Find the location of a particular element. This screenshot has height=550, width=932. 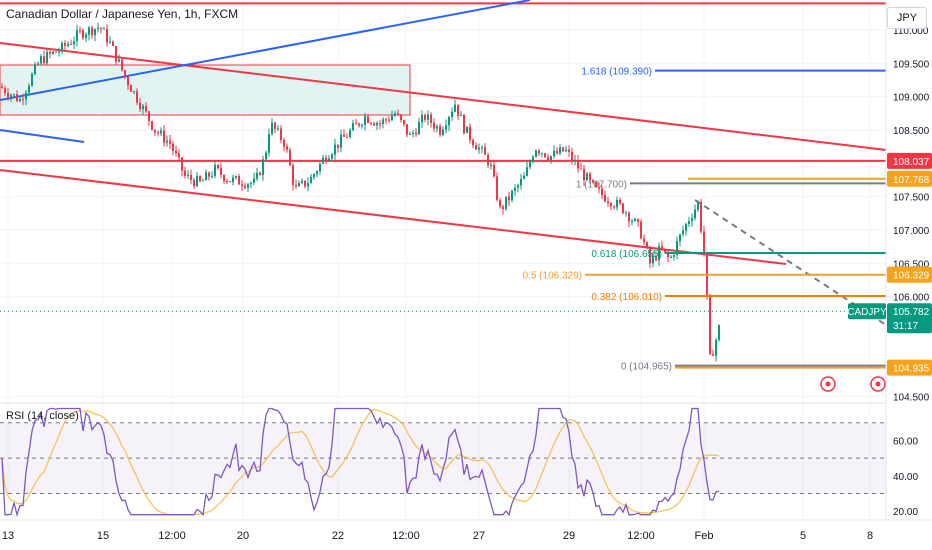

time-tick-label: 13 is located at coordinates (8, 536).